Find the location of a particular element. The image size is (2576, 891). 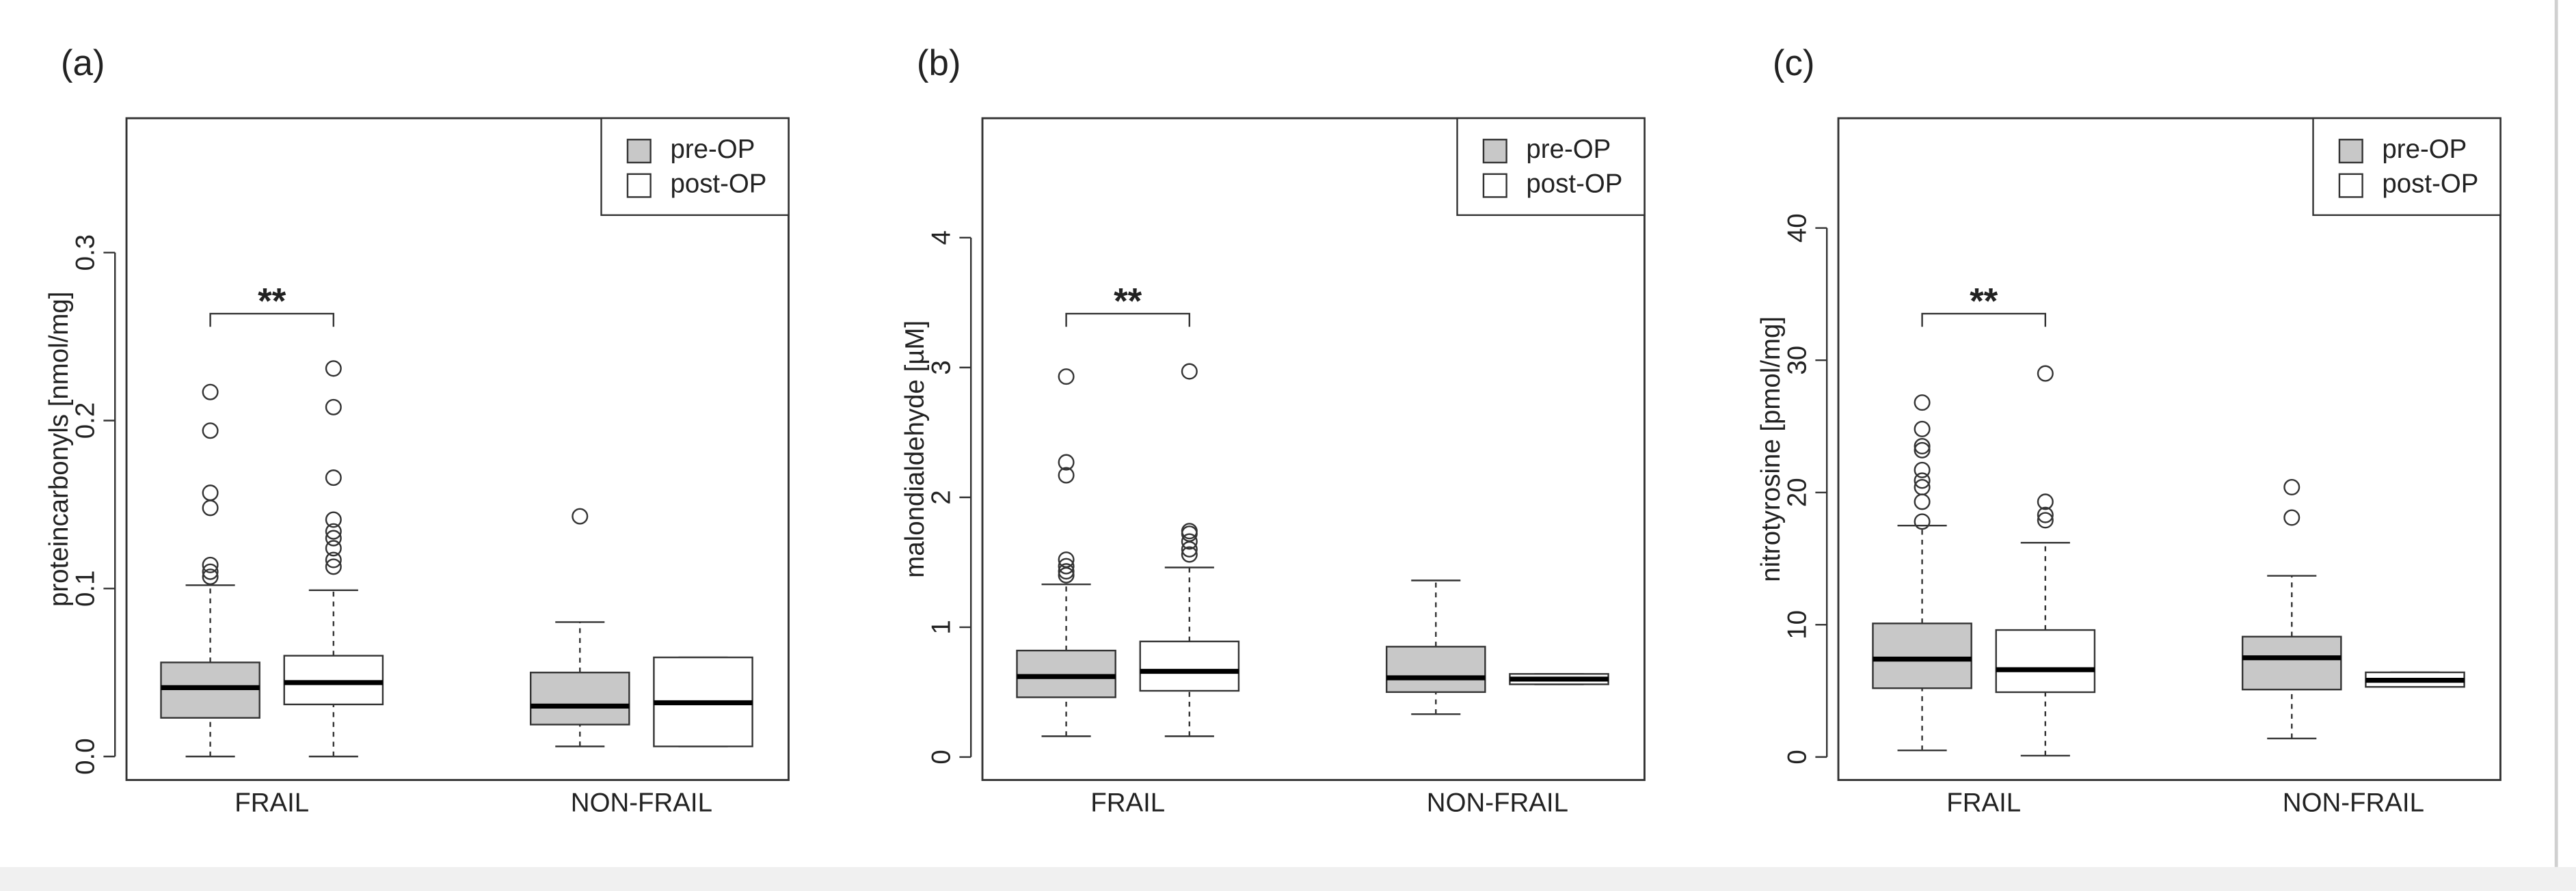

y-tick-label: 0.1 is located at coordinates (85, 589).